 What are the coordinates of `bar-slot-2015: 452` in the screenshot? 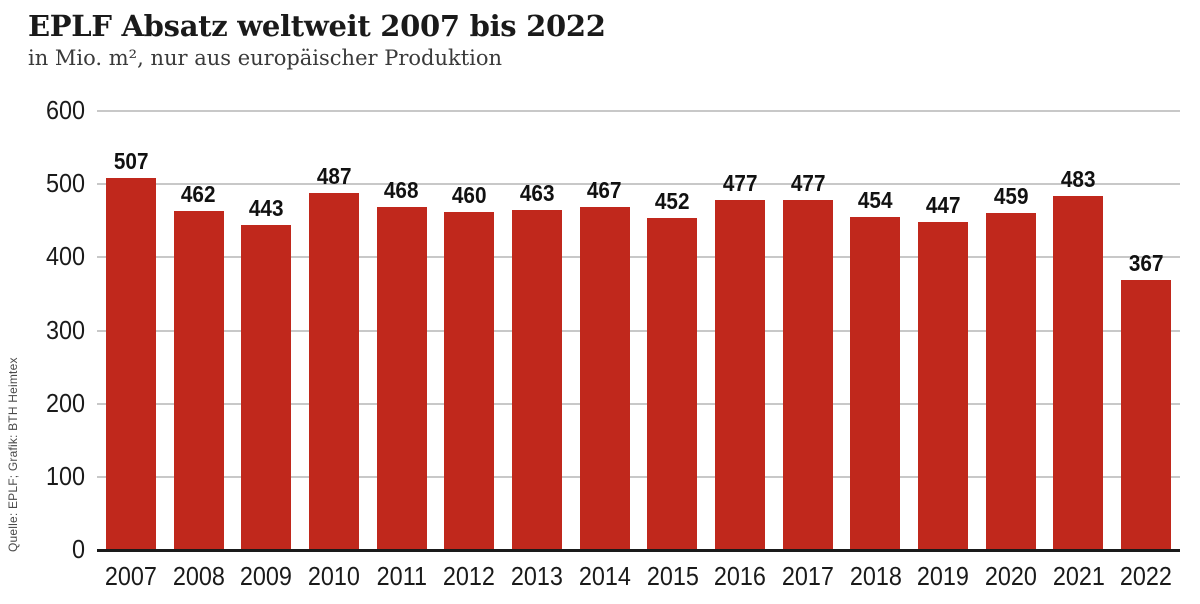 It's located at (673, 329).